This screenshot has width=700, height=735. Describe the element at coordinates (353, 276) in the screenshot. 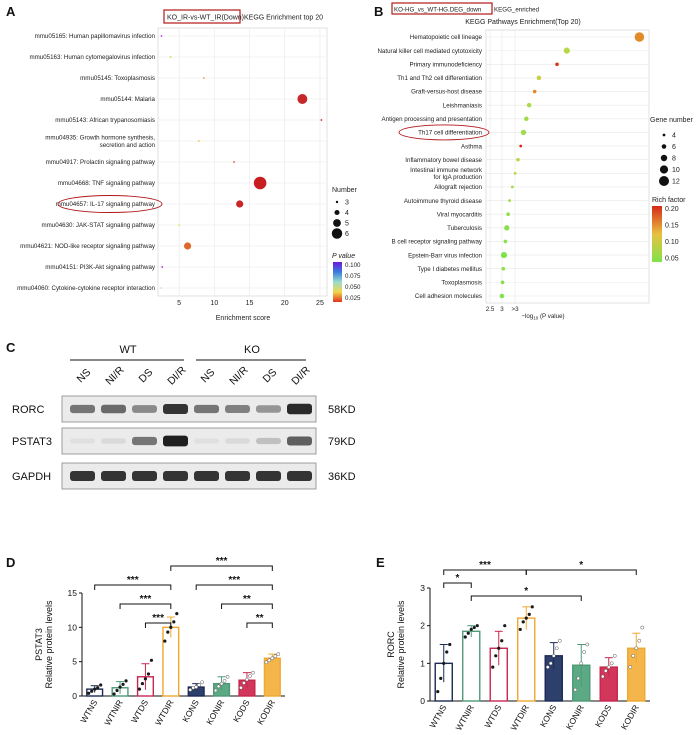

I see `panel-a-color-legend-tick: 0.075` at that location.